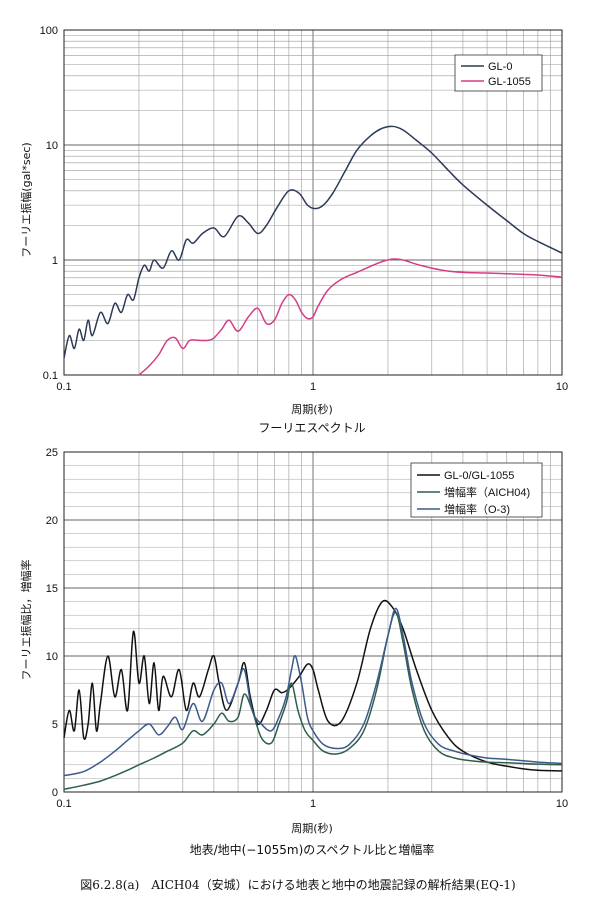 The width and height of the screenshot is (597, 921). I want to click on chart2-y-ticks: 0 5 10 15 20 25, so click(52, 623).